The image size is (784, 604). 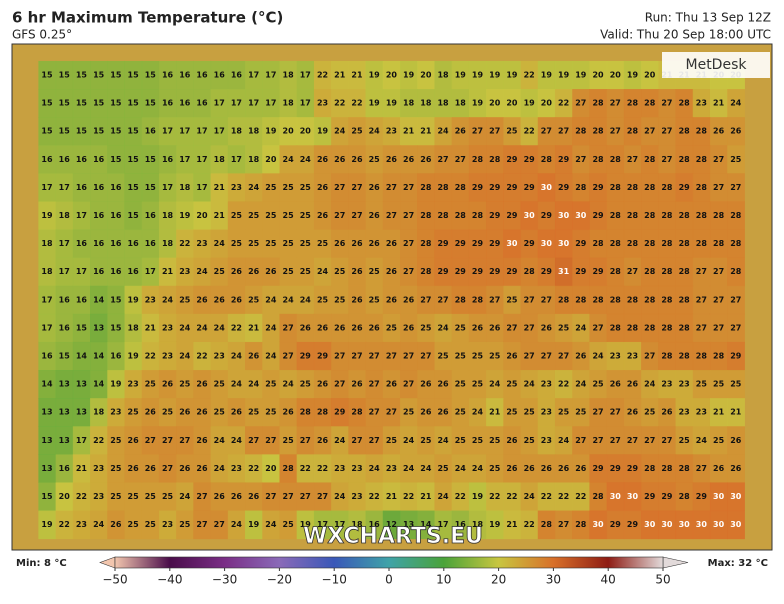 What do you see at coordinates (530, 215) in the screenshot?
I see `temperature-label: 30` at bounding box center [530, 215].